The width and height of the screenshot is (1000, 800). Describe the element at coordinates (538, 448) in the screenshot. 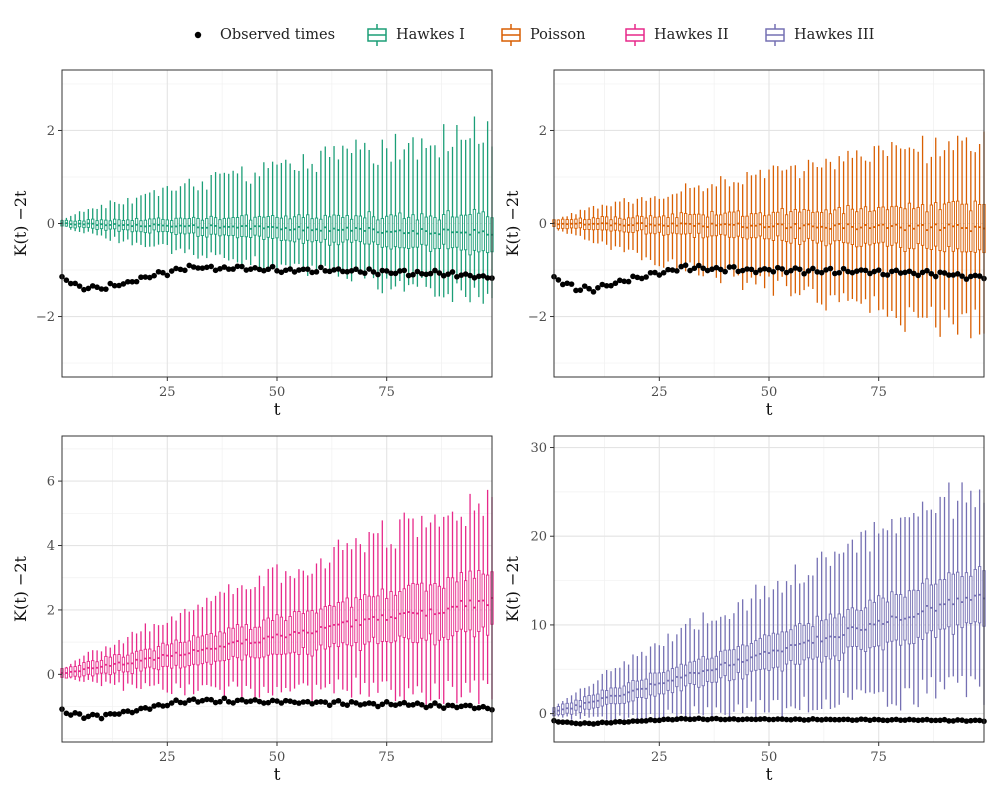

I see `y-tick-label: 30` at that location.